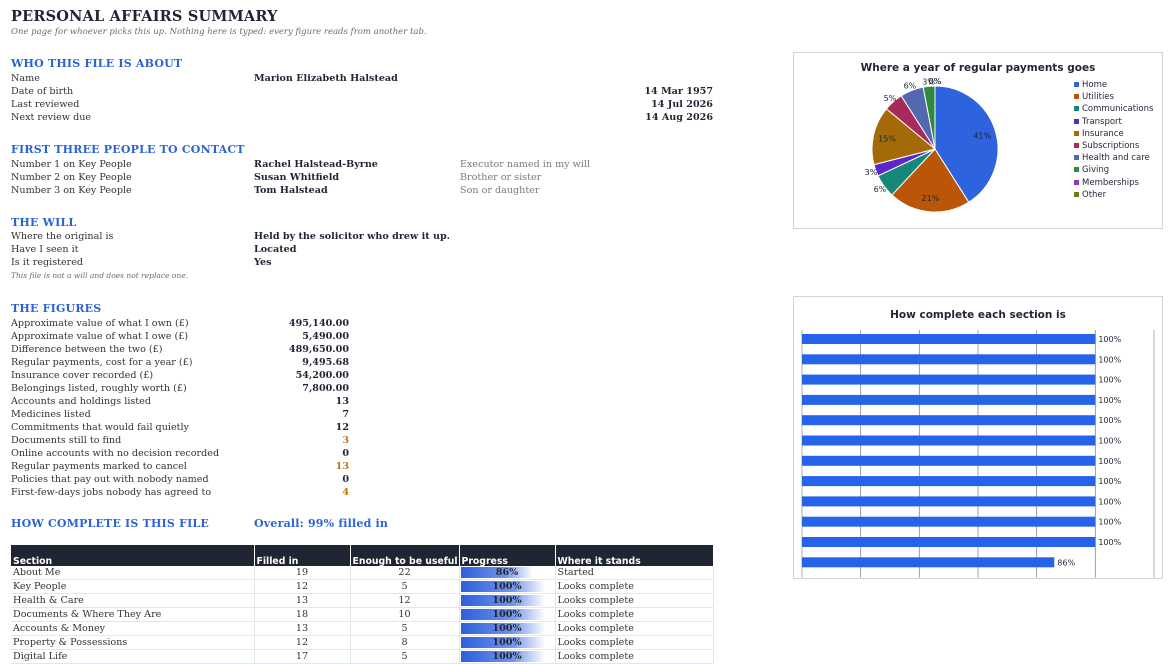 This screenshot has width=1172, height=664. Describe the element at coordinates (1106, 146) in the screenshot. I see `legend-item: Subscriptions` at that location.